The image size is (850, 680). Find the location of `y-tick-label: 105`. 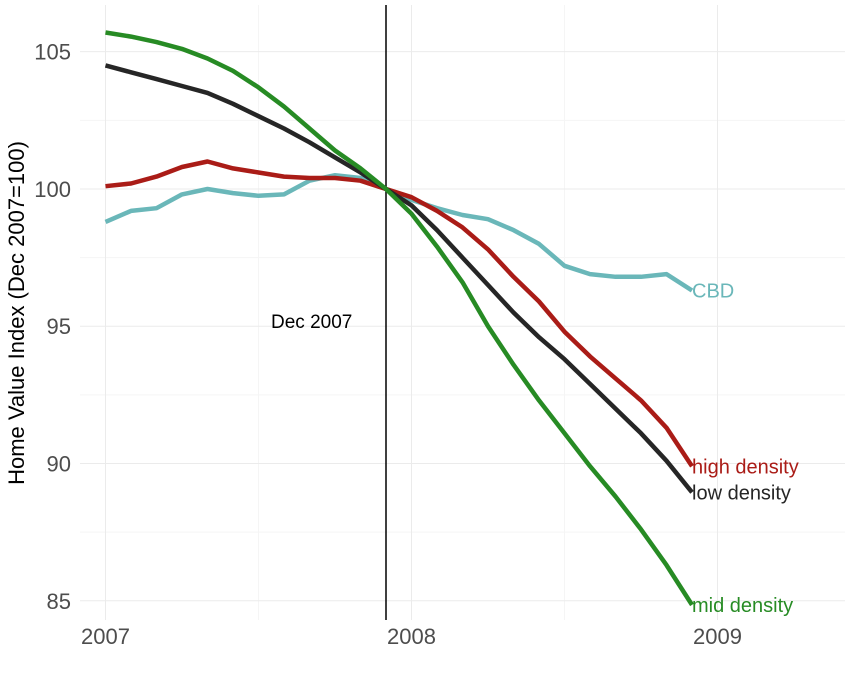

y-tick-label: 105 is located at coordinates (52, 52).